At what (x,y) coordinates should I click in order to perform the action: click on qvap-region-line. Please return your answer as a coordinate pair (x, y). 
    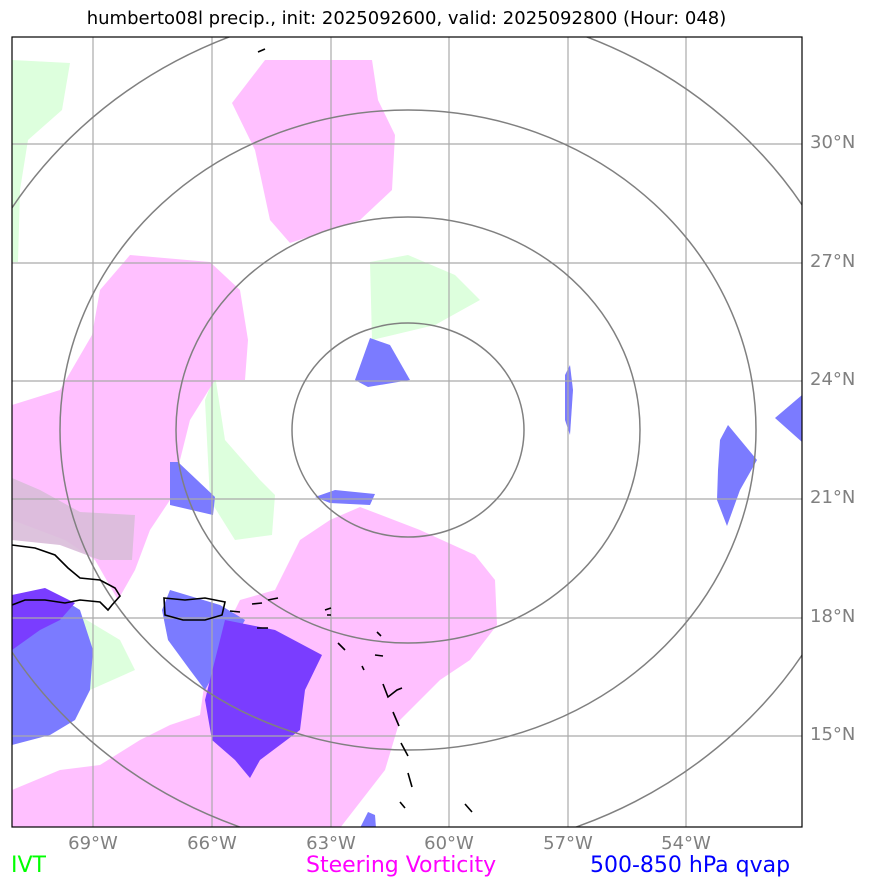
    Looking at the image, I should click on (569, 400).